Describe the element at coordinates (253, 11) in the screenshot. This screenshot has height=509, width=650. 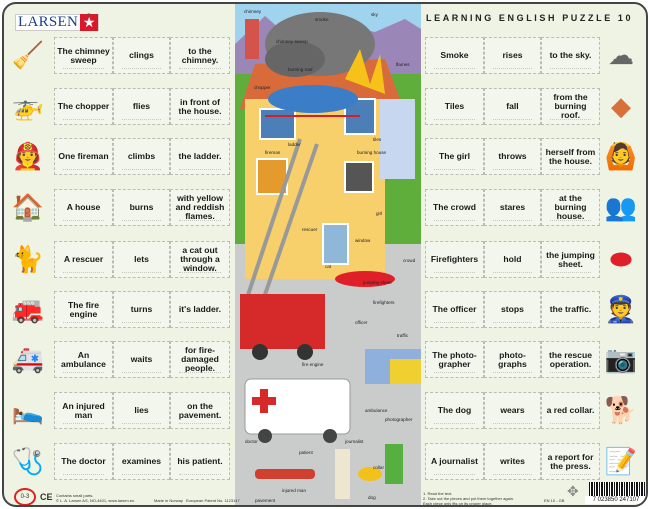
I see `scene-label: chimney` at that location.